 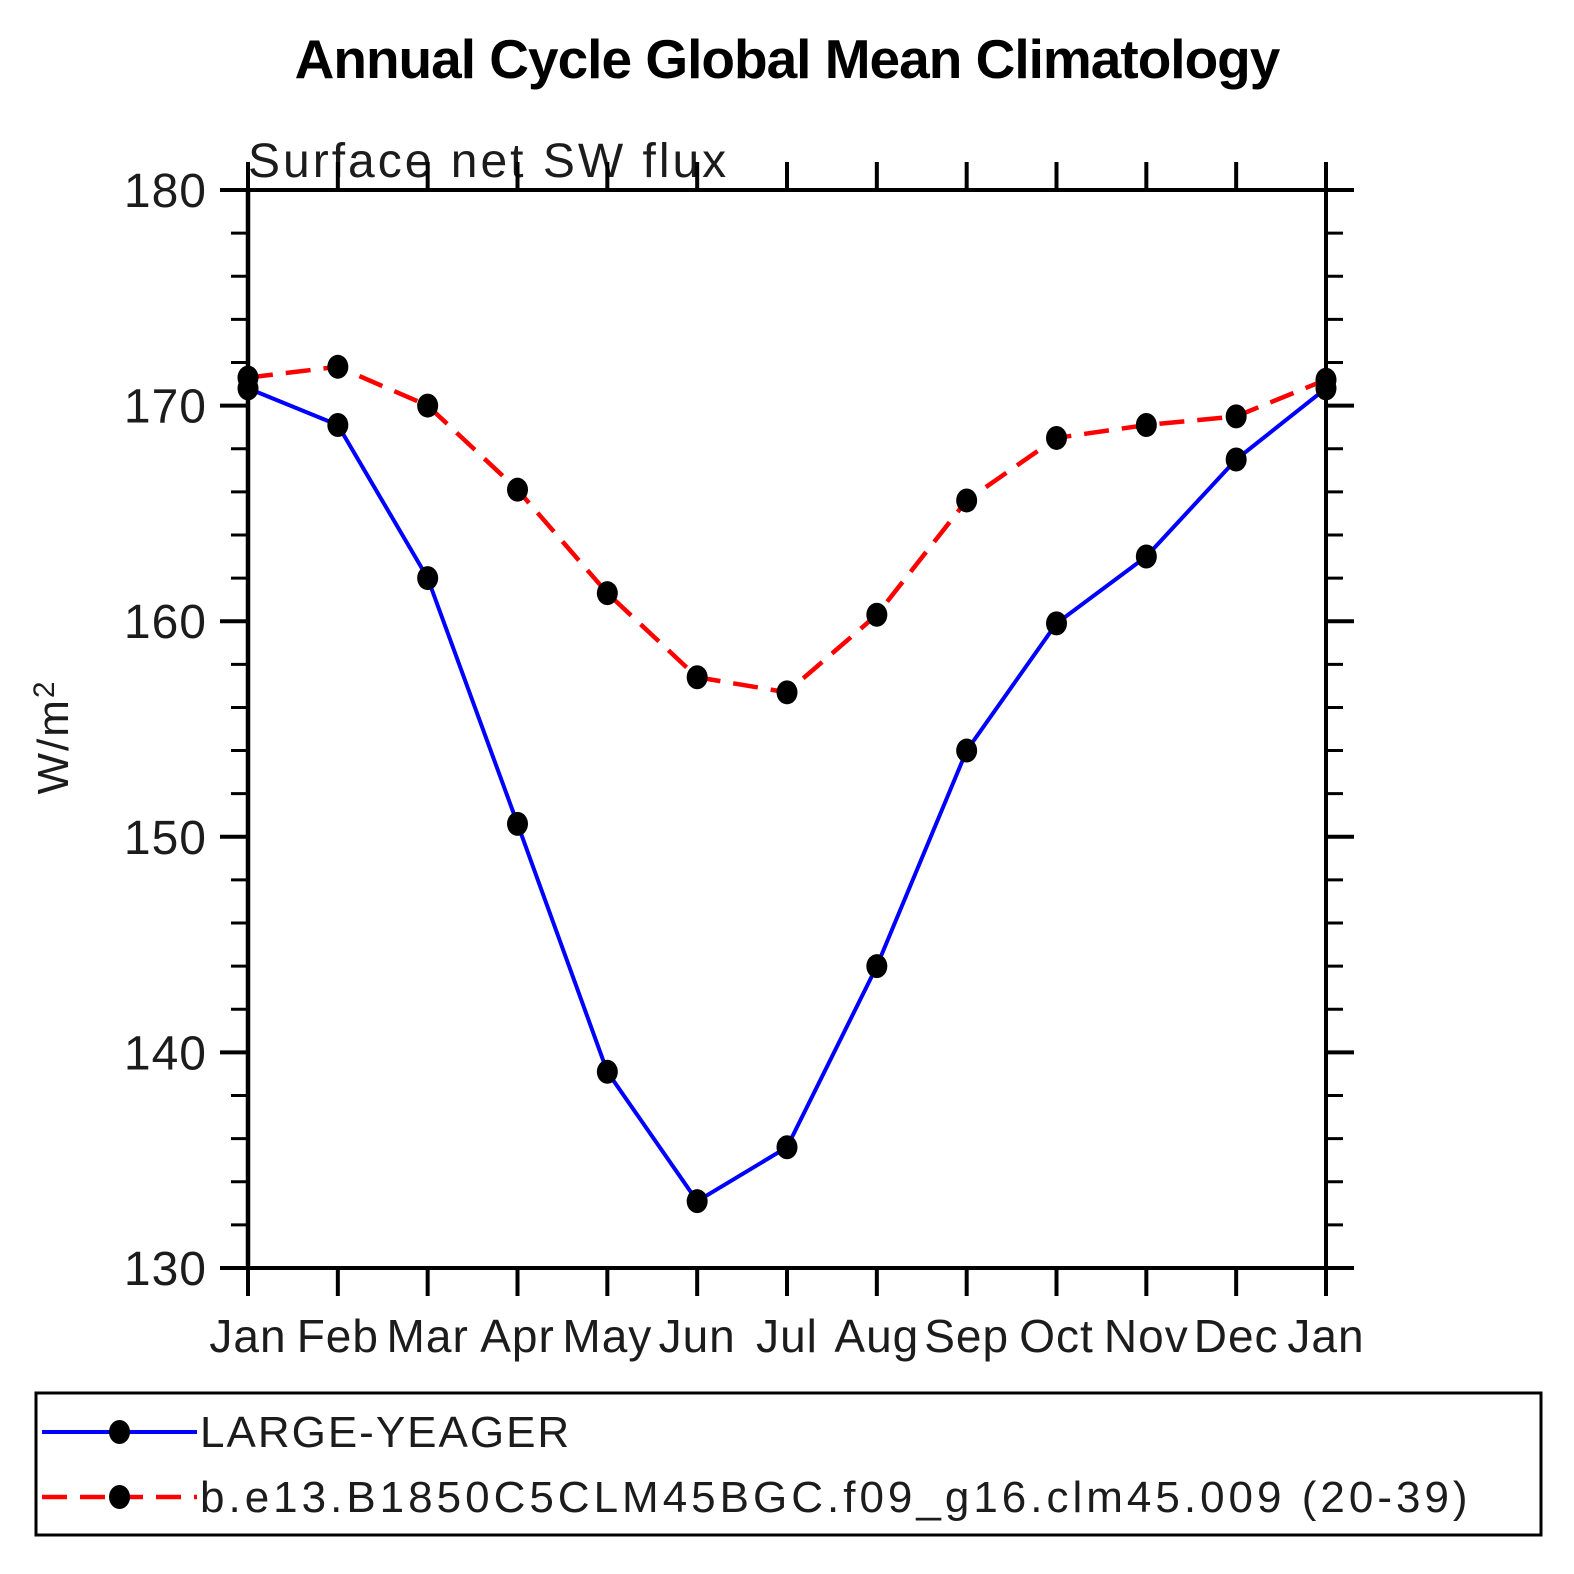 What do you see at coordinates (876, 1336) in the screenshot?
I see `x-tick-label: Aug` at bounding box center [876, 1336].